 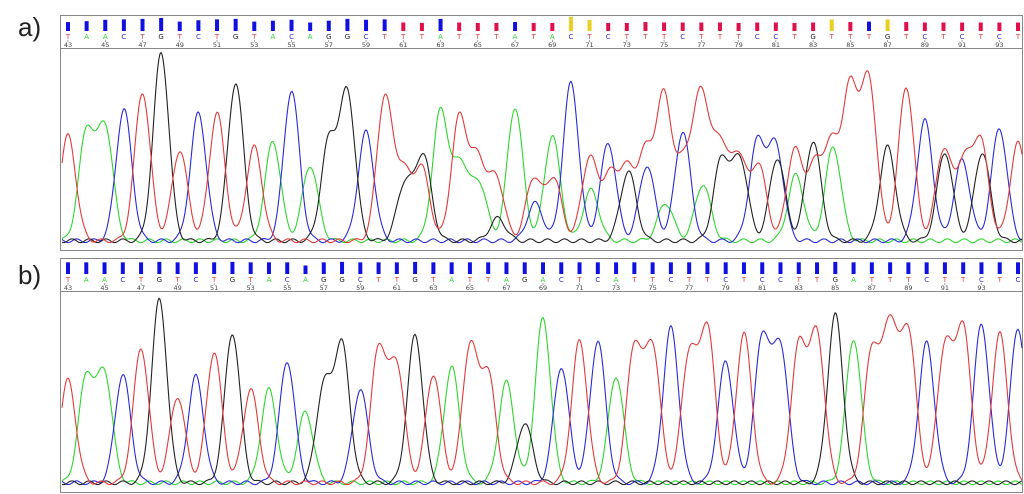 I want to click on position-label: 59, so click(x=360, y=288).